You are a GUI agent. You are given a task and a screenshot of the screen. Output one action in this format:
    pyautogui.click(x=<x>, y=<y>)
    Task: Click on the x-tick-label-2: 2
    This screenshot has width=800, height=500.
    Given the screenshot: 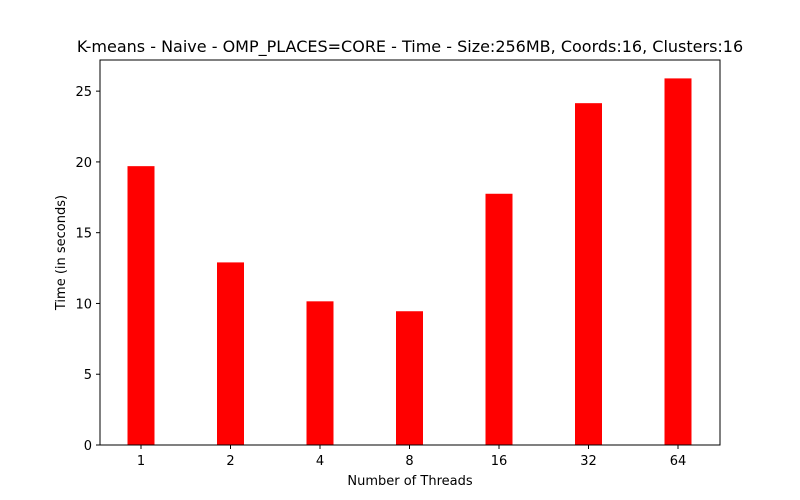 What is the action you would take?
    pyautogui.click(x=230, y=461)
    